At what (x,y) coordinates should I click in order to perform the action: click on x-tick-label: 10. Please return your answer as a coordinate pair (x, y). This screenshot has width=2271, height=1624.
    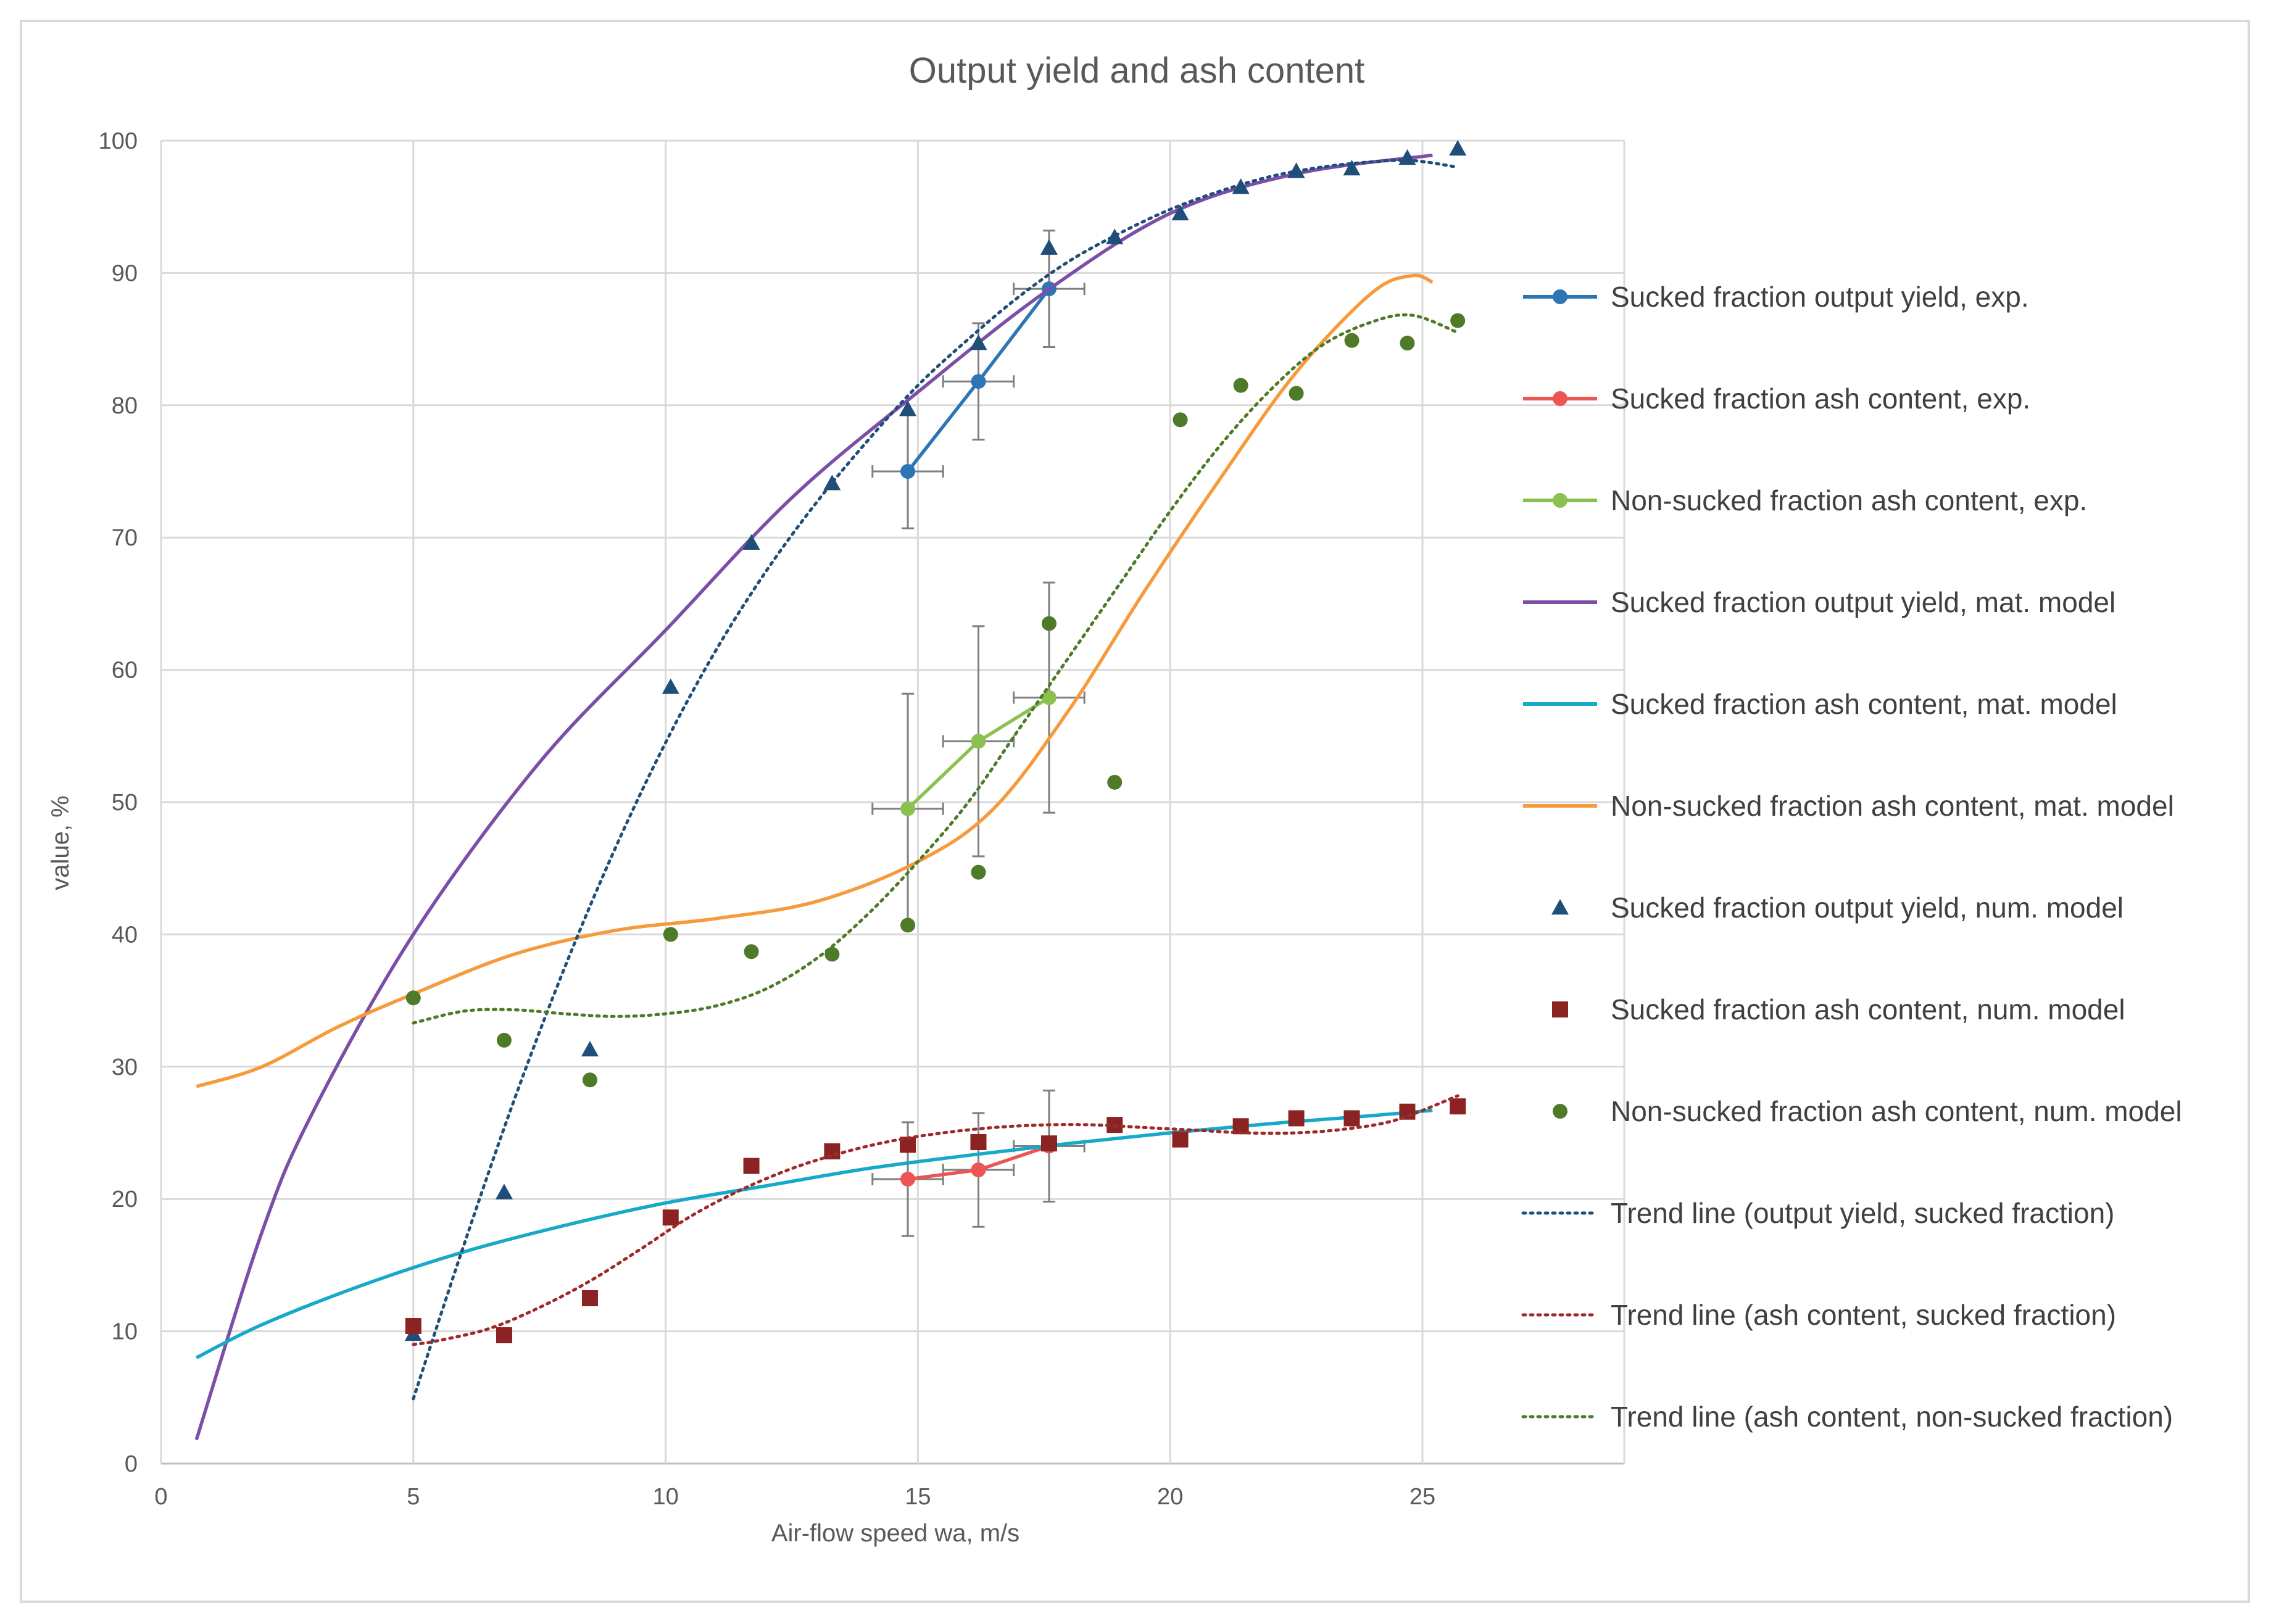
    Looking at the image, I should click on (665, 1497).